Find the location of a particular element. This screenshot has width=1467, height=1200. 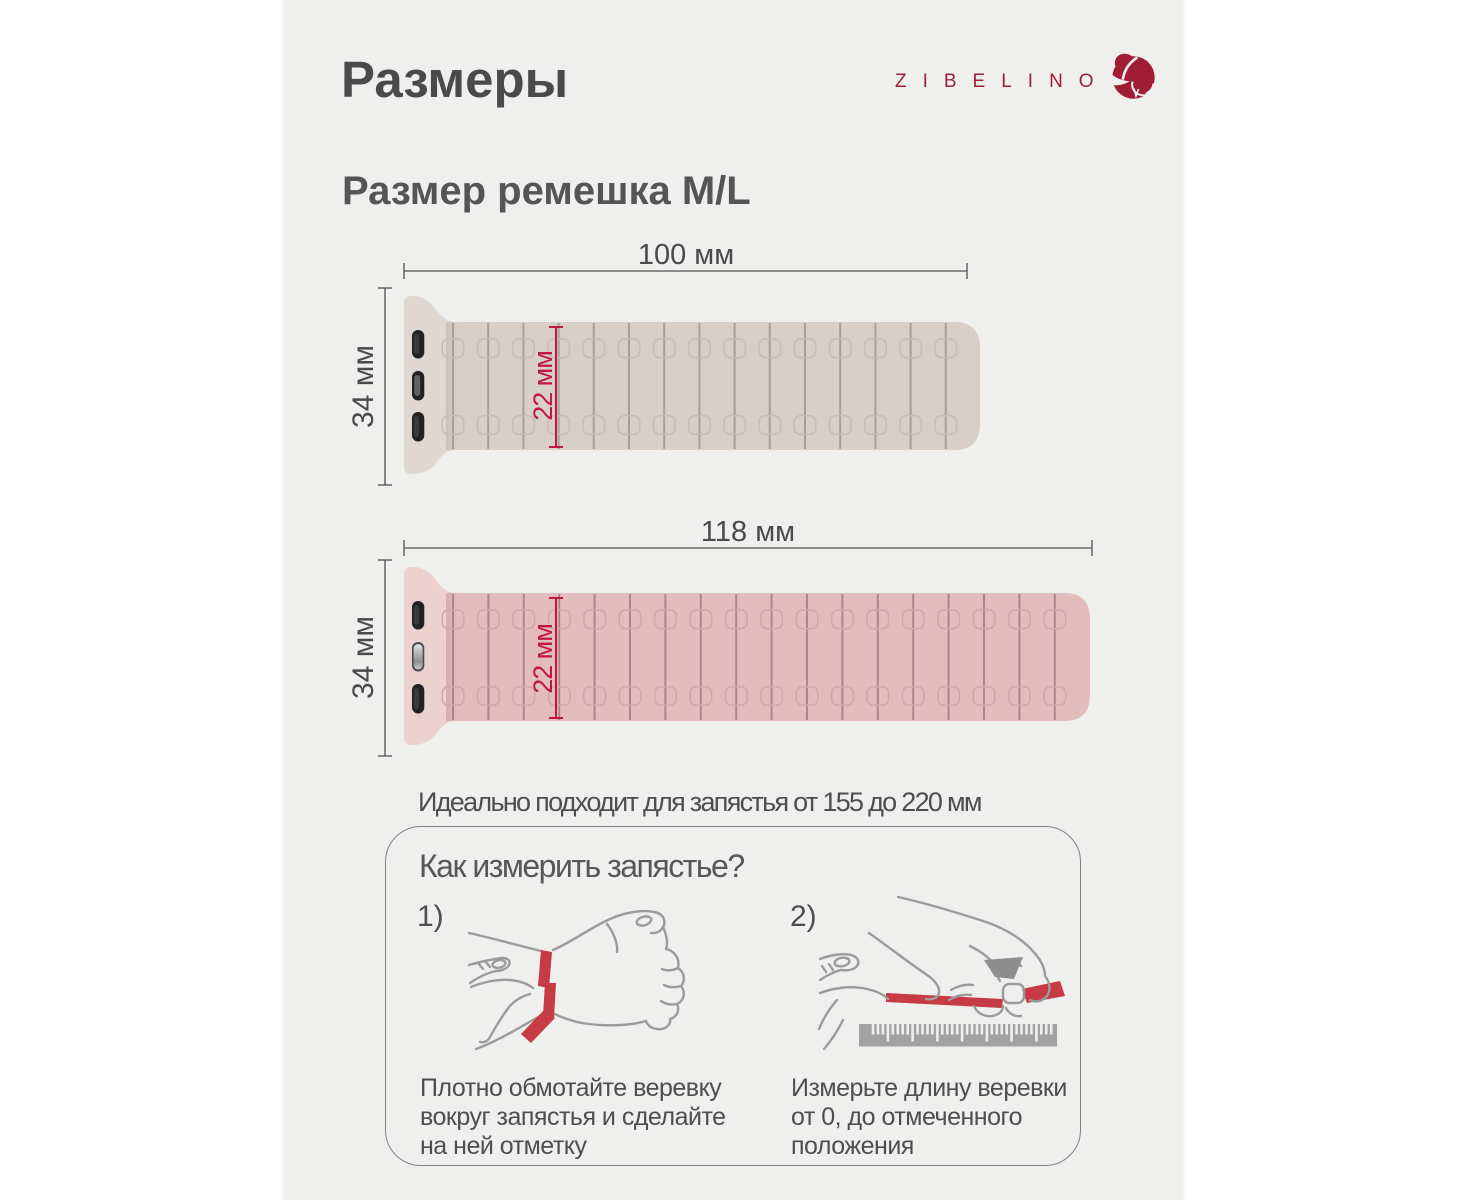

svg-text: 118 мм is located at coordinates (748, 532).